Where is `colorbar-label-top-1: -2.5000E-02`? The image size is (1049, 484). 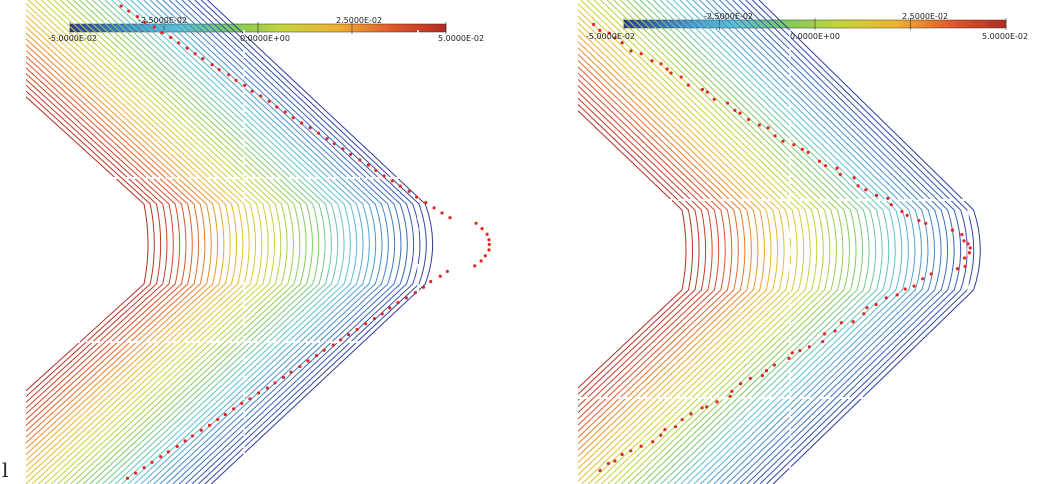
colorbar-label-top-1: -2.5000E-02 is located at coordinates (162, 20).